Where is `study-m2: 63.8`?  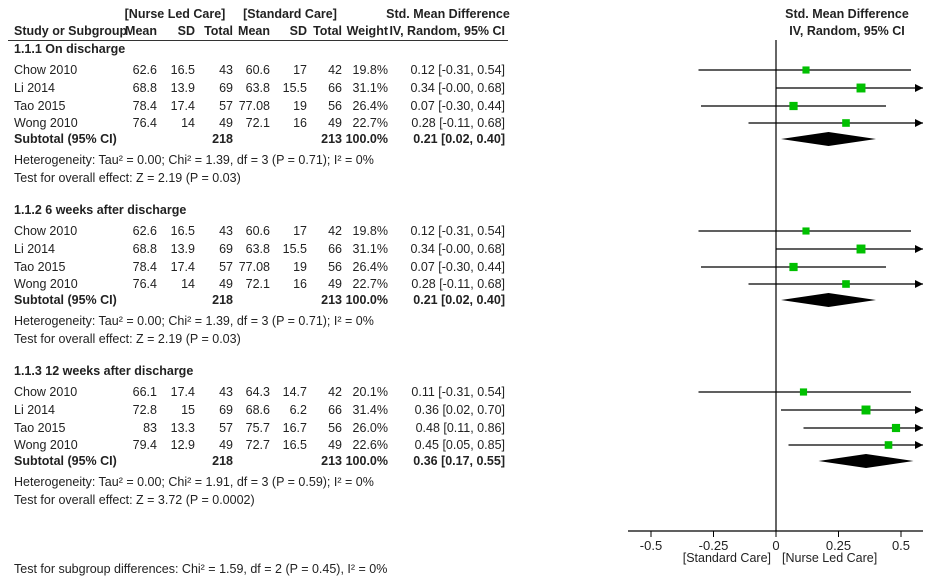 study-m2: 63.8 is located at coordinates (257, 249).